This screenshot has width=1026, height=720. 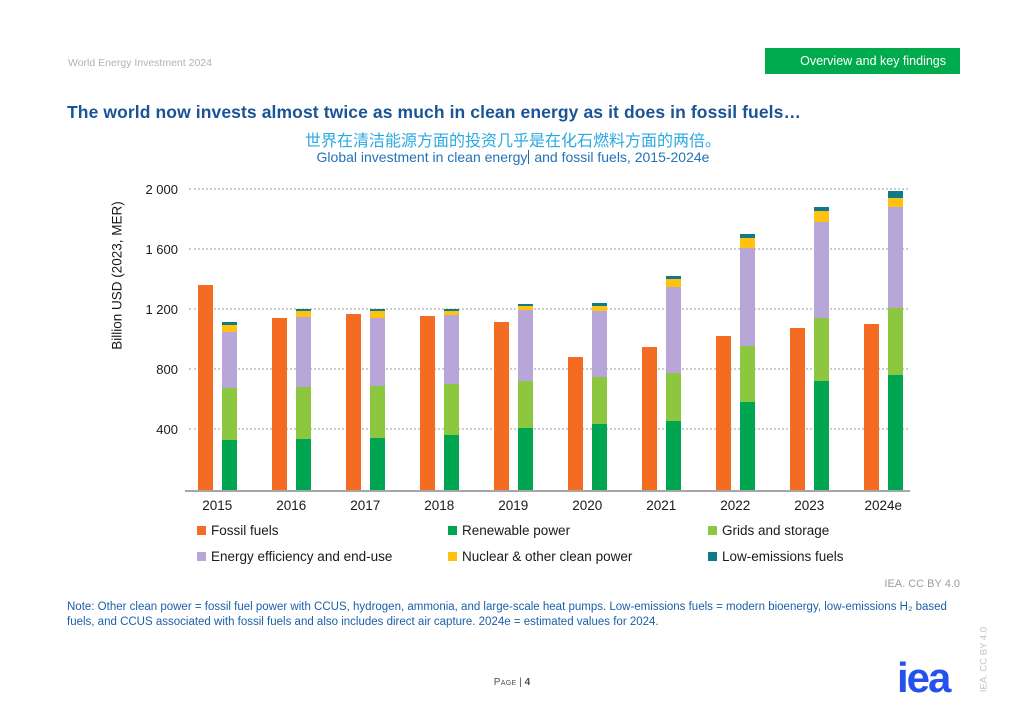 I want to click on legend-item: Nuclear & other clean power, so click(x=540, y=556).